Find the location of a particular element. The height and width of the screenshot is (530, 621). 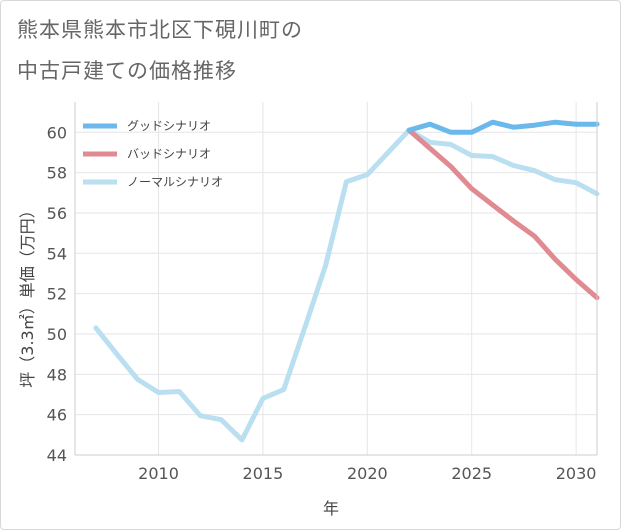

chart-title-line-1: 熊本県熊本市北区下硯川町の is located at coordinates (160, 30).